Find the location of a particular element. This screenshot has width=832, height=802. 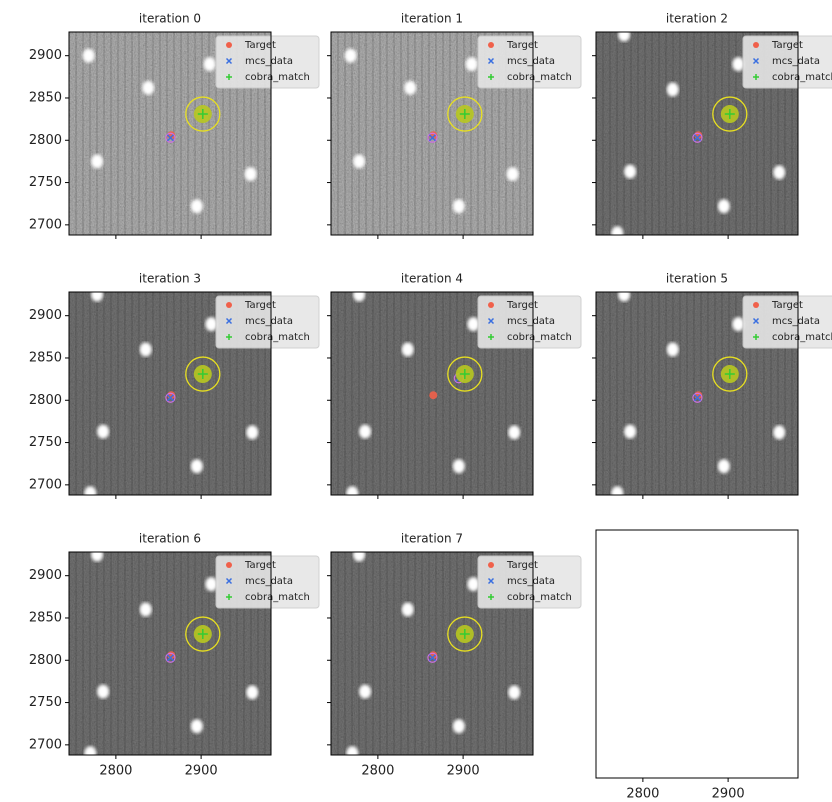

subplot-title: iteration 4 is located at coordinates (432, 279).